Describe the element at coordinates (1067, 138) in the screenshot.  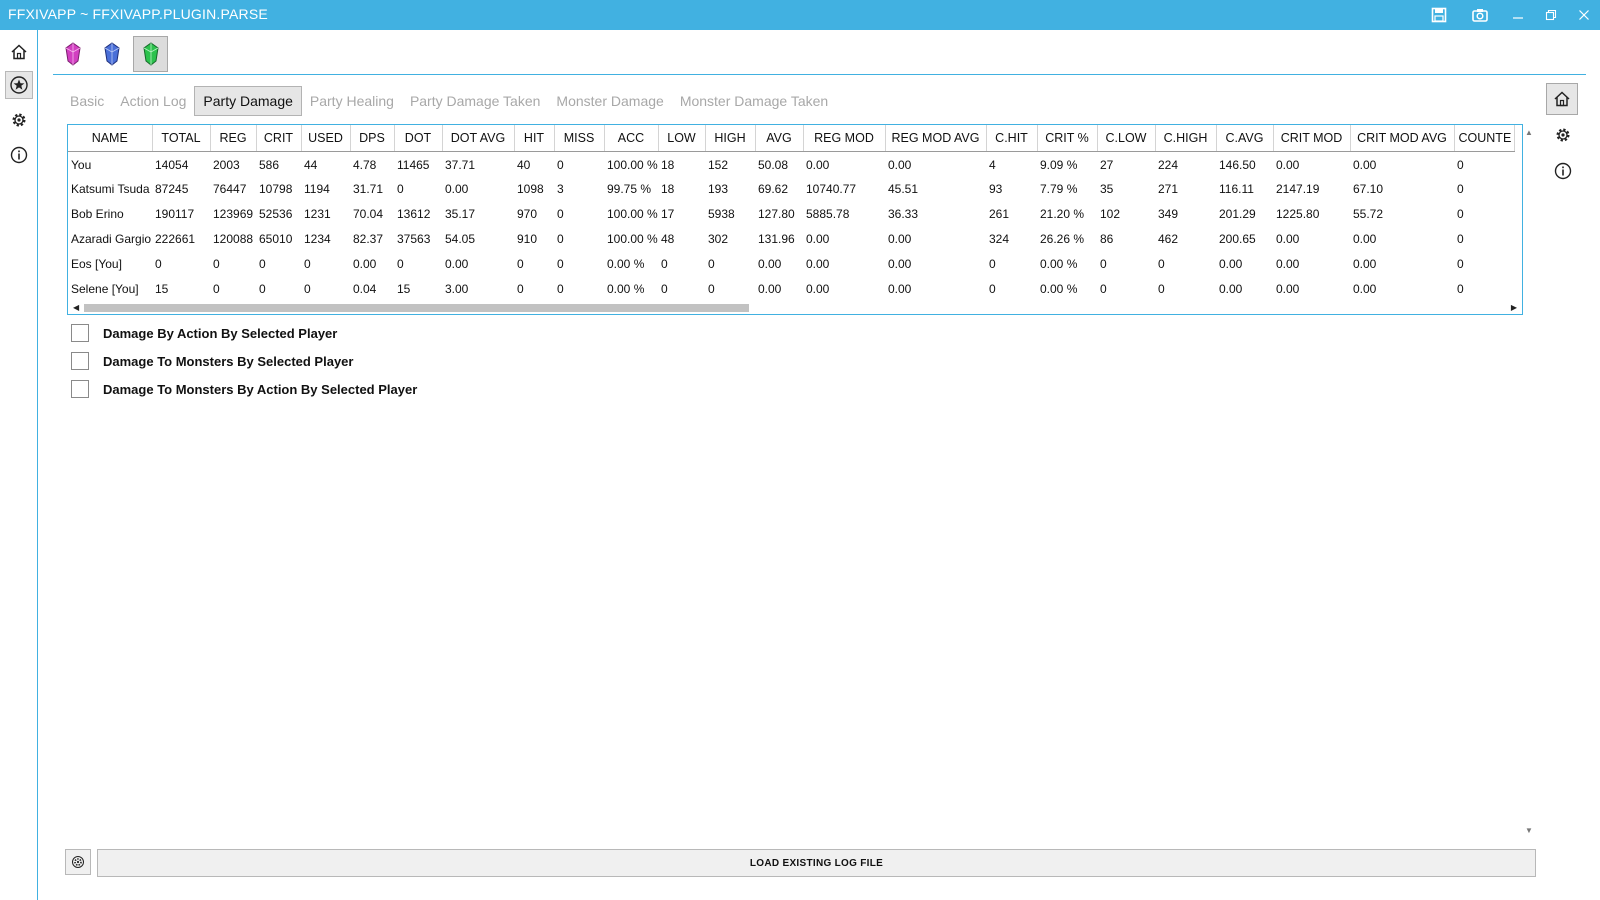
I see `column-header: CRIT %` at that location.